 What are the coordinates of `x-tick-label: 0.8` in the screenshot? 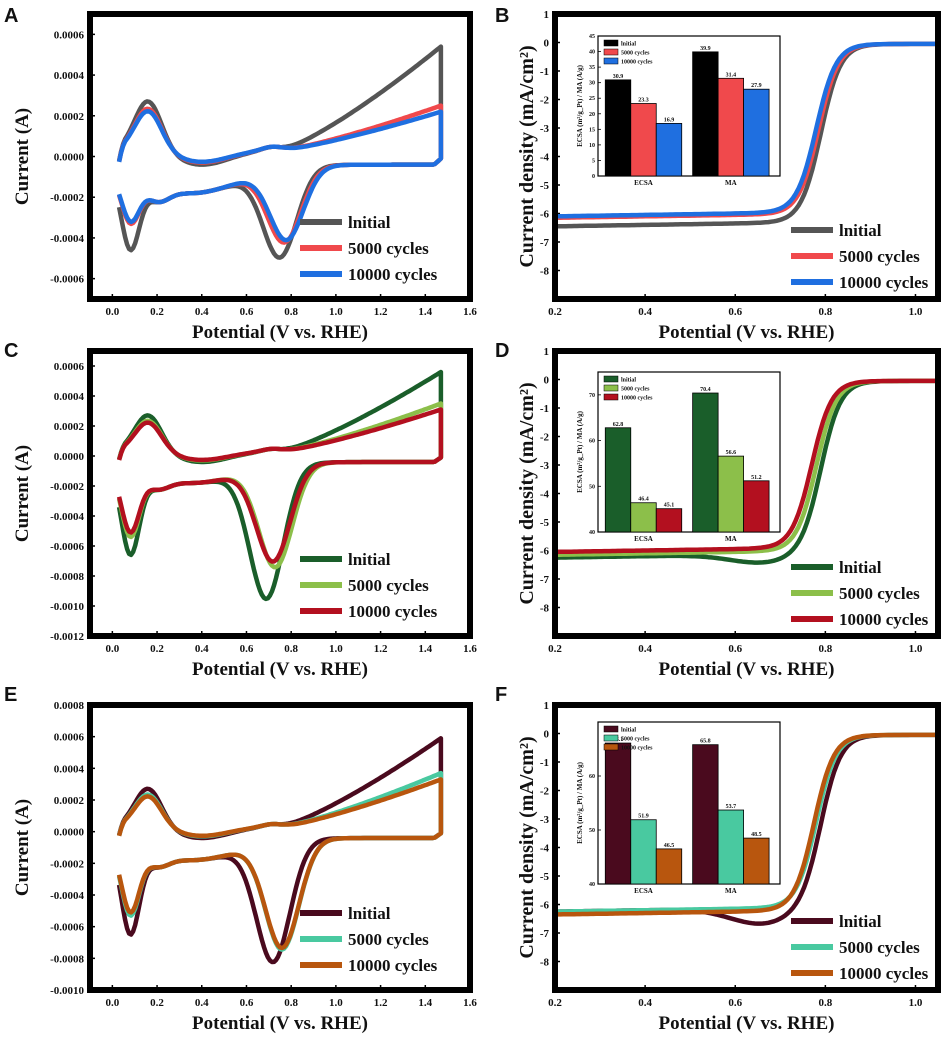 It's located at (825, 1003).